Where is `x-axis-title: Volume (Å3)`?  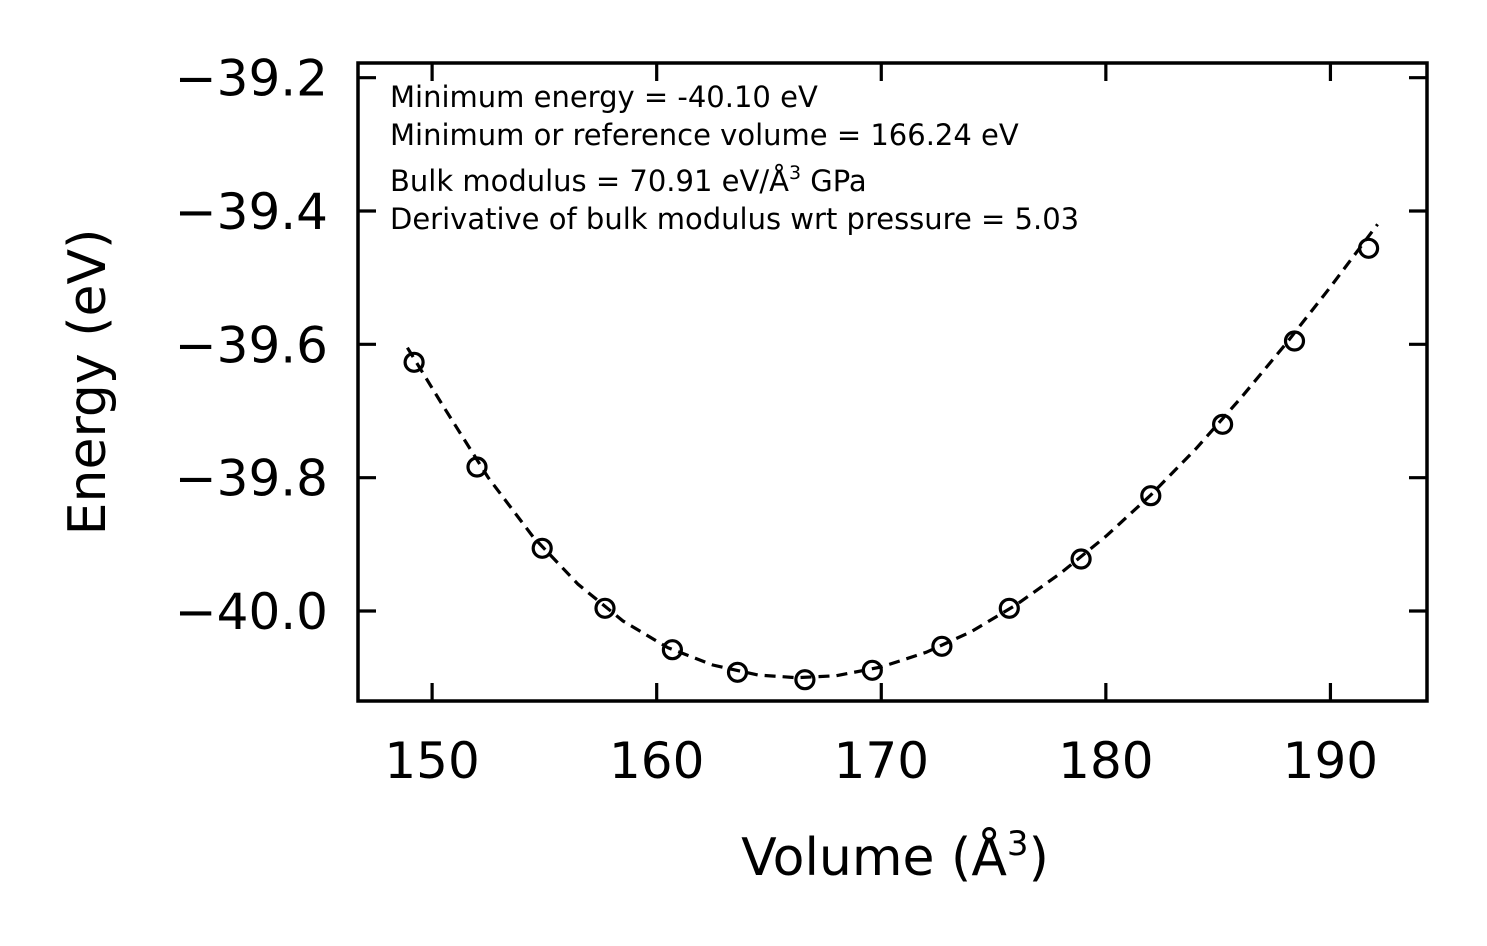 x-axis-title: Volume (Å3) is located at coordinates (895, 856).